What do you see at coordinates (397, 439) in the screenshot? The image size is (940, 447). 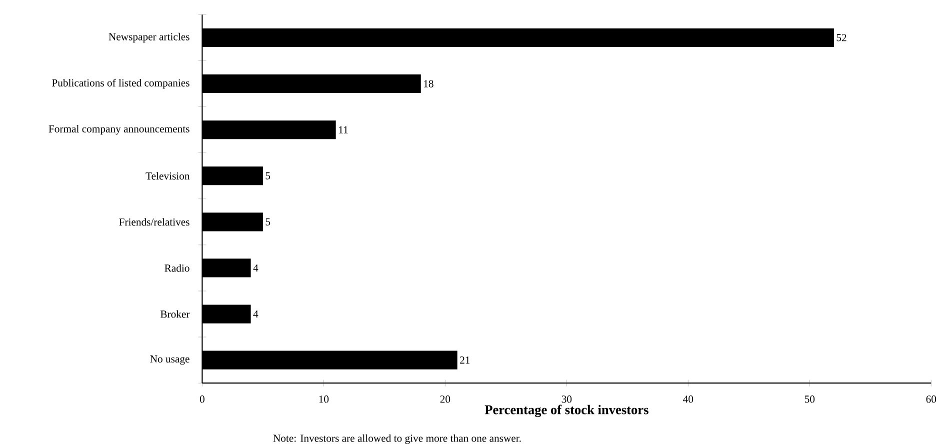 I see `text: Note: Investors are allowed to give more than one answer.` at bounding box center [397, 439].